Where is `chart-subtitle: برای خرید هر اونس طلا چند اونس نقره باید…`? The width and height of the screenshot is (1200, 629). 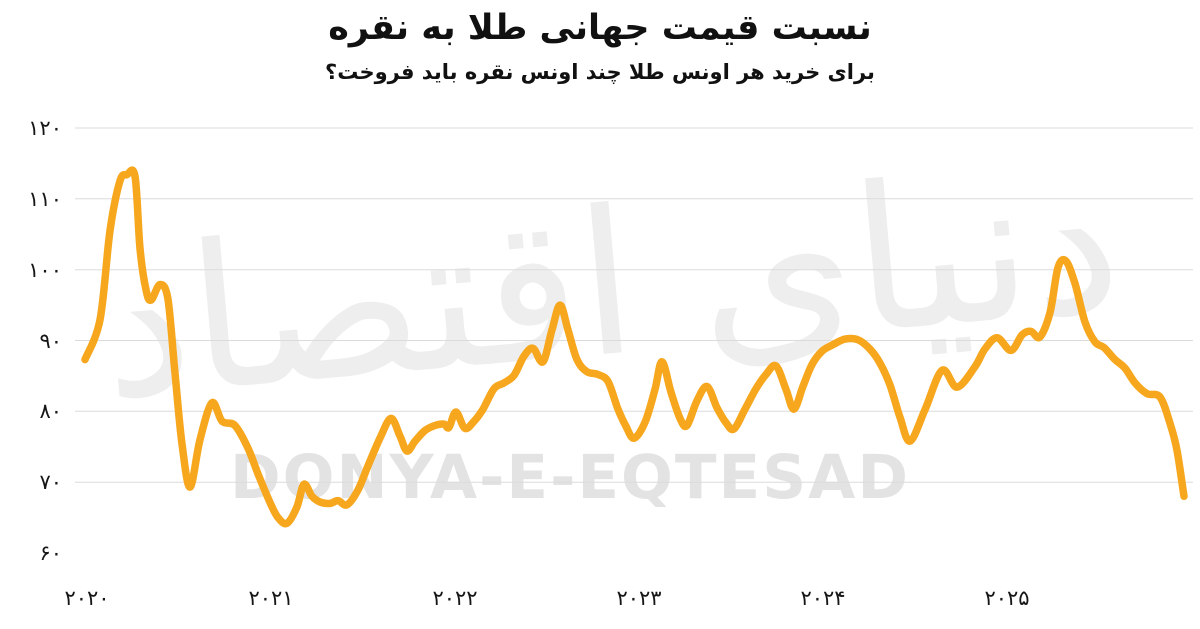 chart-subtitle: برای خرید هر اونس طلا چند اونس نقره باید… is located at coordinates (600, 72).